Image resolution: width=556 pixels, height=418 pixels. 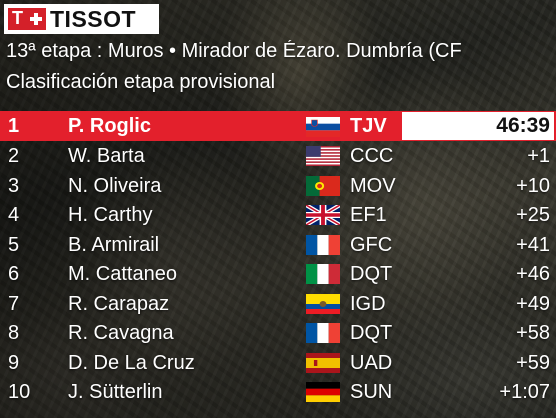 I want to click on time-gap: +1, so click(x=538, y=156).